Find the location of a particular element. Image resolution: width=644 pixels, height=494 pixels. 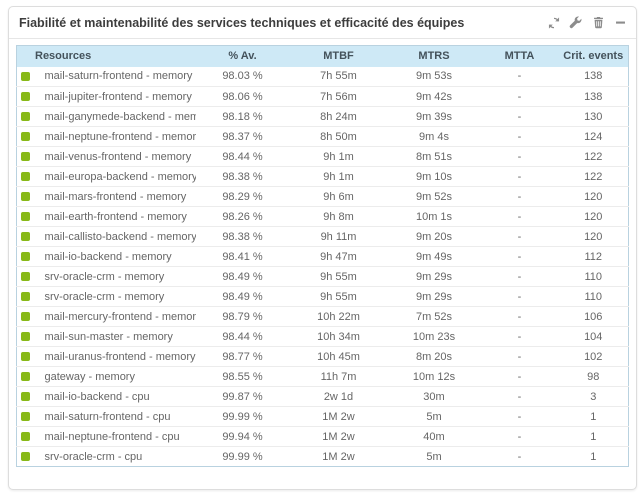

mtbf-value: 10h 22m is located at coordinates (338, 316).